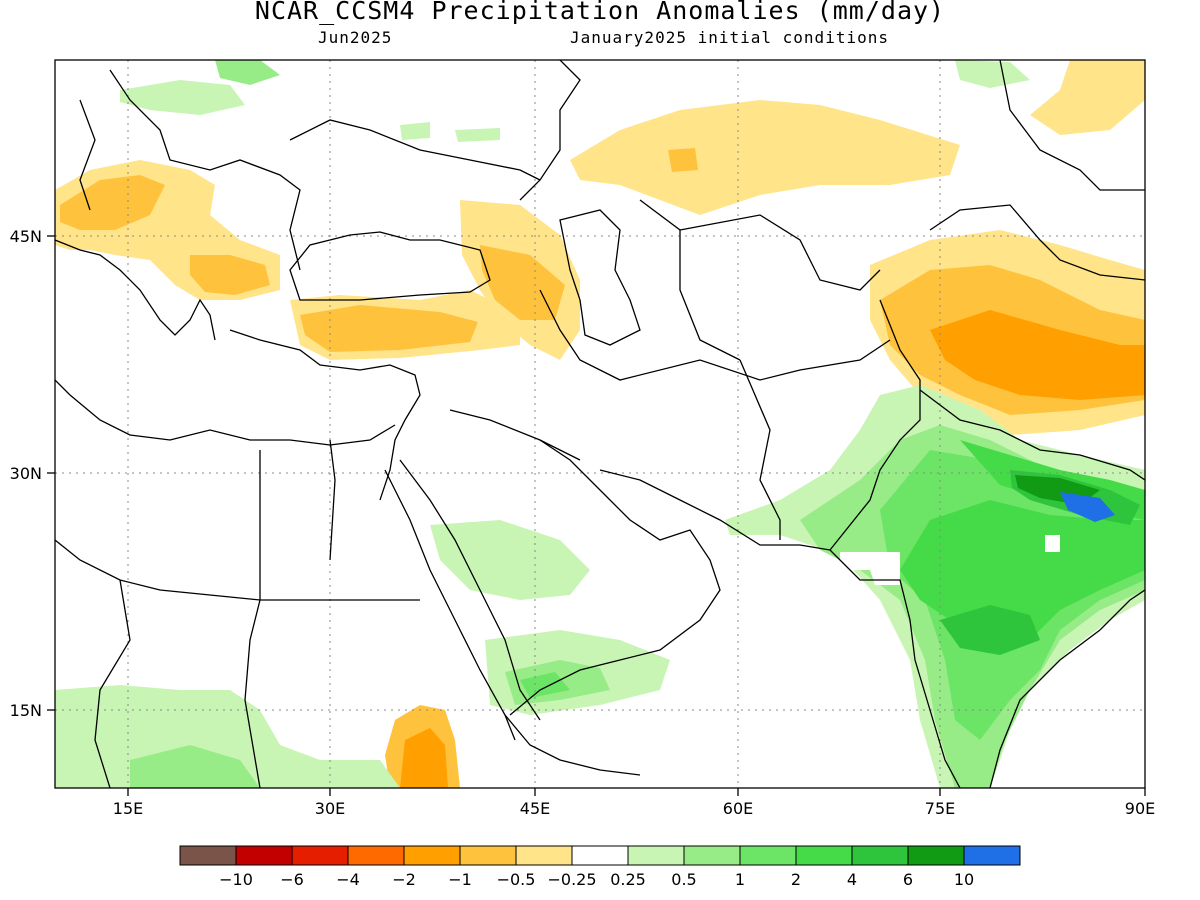 The width and height of the screenshot is (1200, 900). What do you see at coordinates (112, 202) in the screenshot?
I see `dry-core-europe` at bounding box center [112, 202].